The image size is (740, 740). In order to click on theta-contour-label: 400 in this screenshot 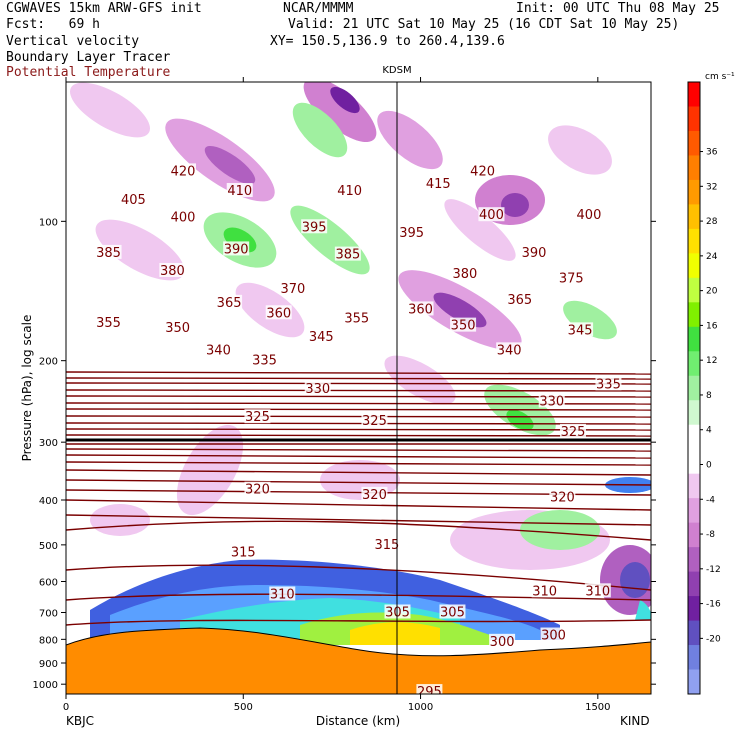, I will do `click(183, 217)`.